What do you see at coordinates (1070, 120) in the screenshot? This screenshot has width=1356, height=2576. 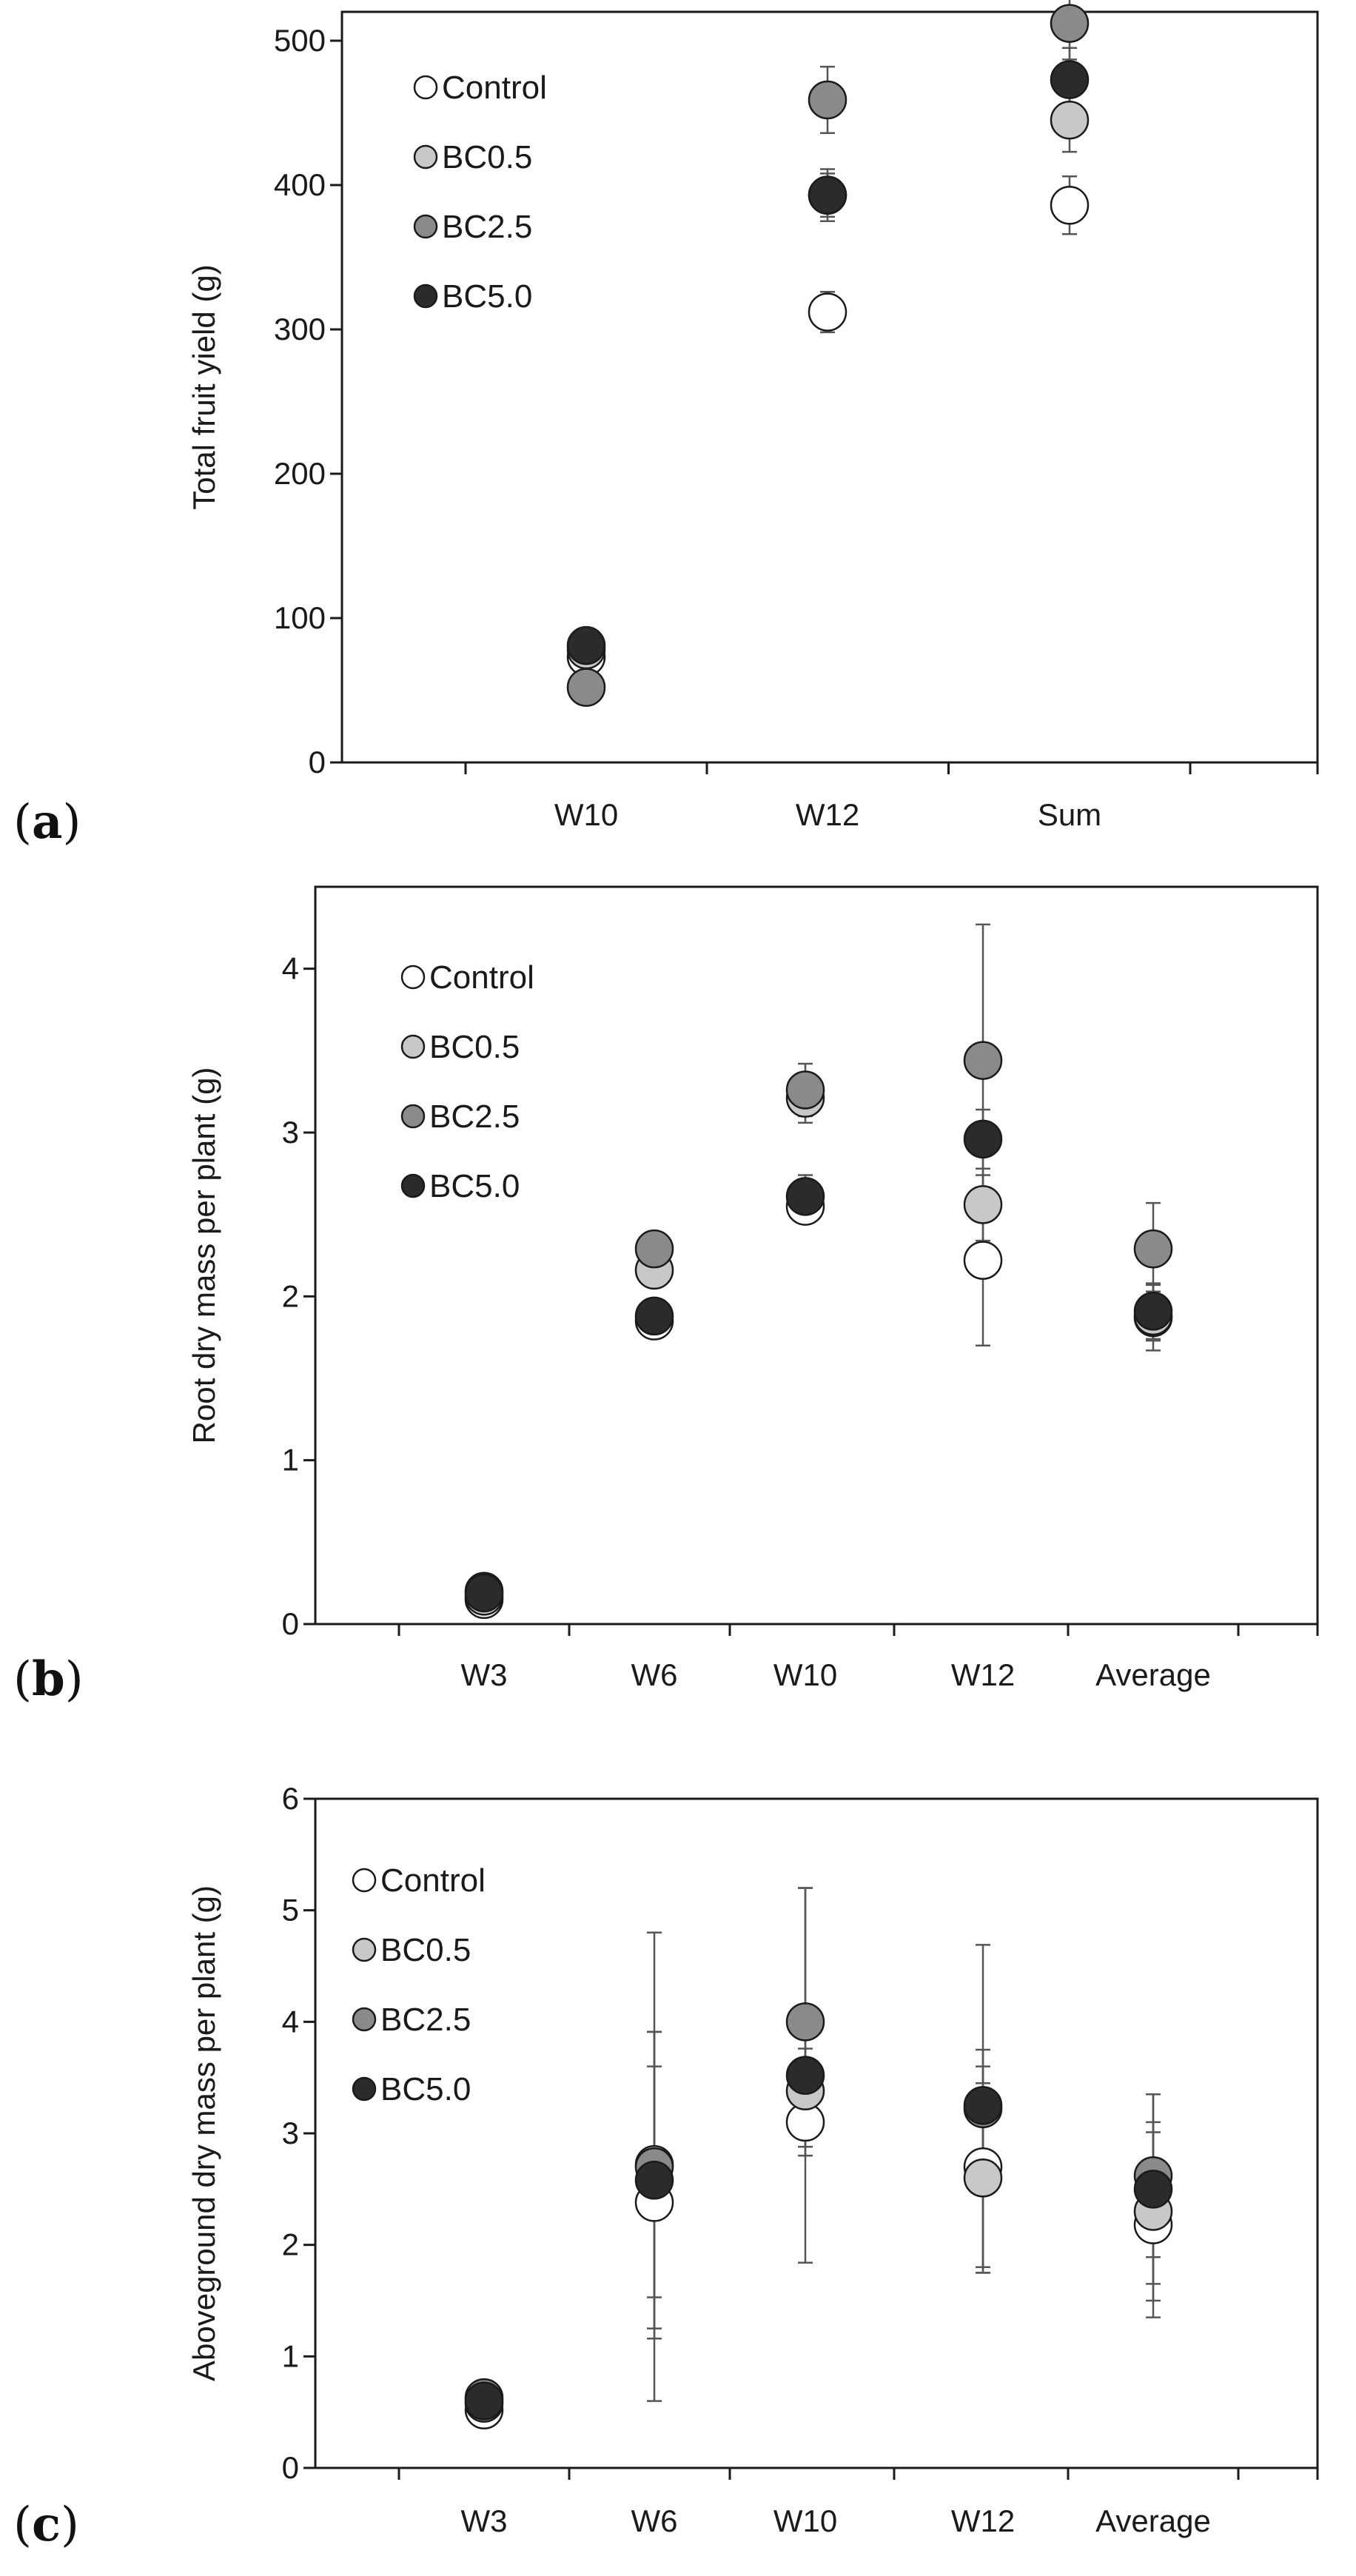 I see `point-bc0-5-sum` at bounding box center [1070, 120].